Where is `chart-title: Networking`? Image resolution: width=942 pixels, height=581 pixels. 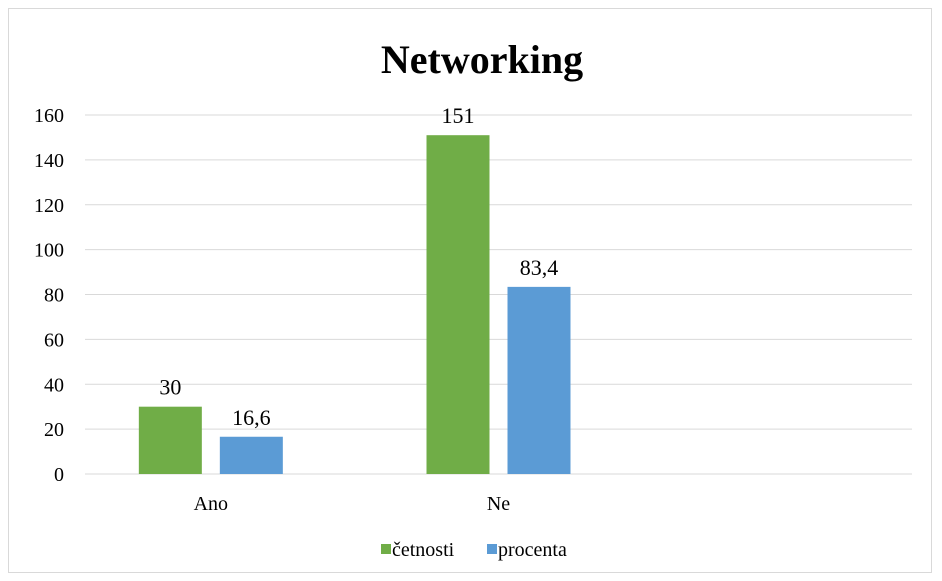
chart-title: Networking is located at coordinates (482, 59).